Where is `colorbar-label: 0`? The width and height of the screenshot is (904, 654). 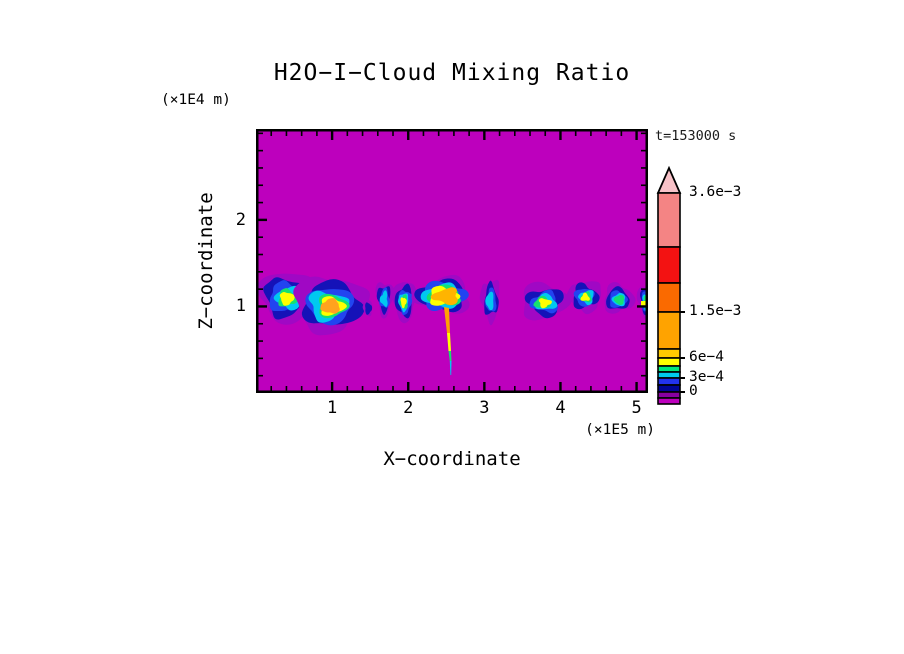 colorbar-label: 0 is located at coordinates (693, 391).